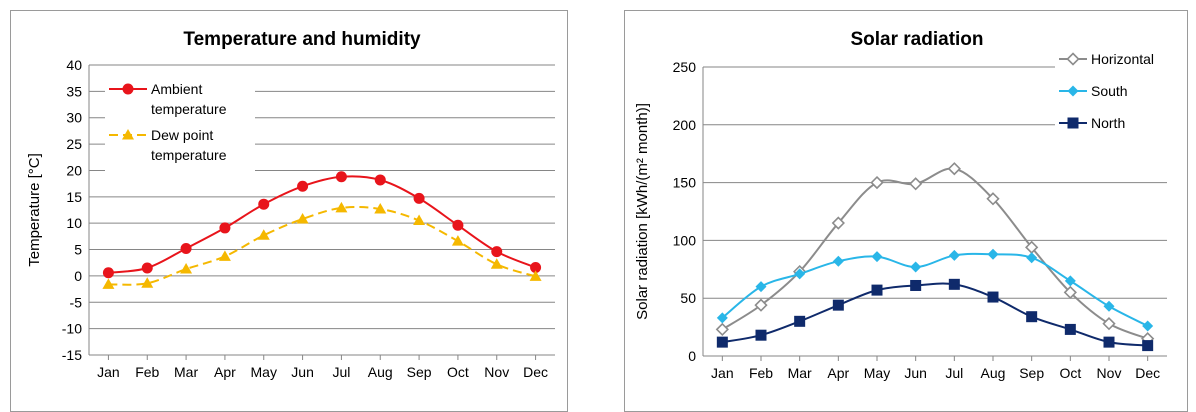 The image size is (1196, 412). What do you see at coordinates (78, 250) in the screenshot?
I see `y-tick-label: 5` at bounding box center [78, 250].